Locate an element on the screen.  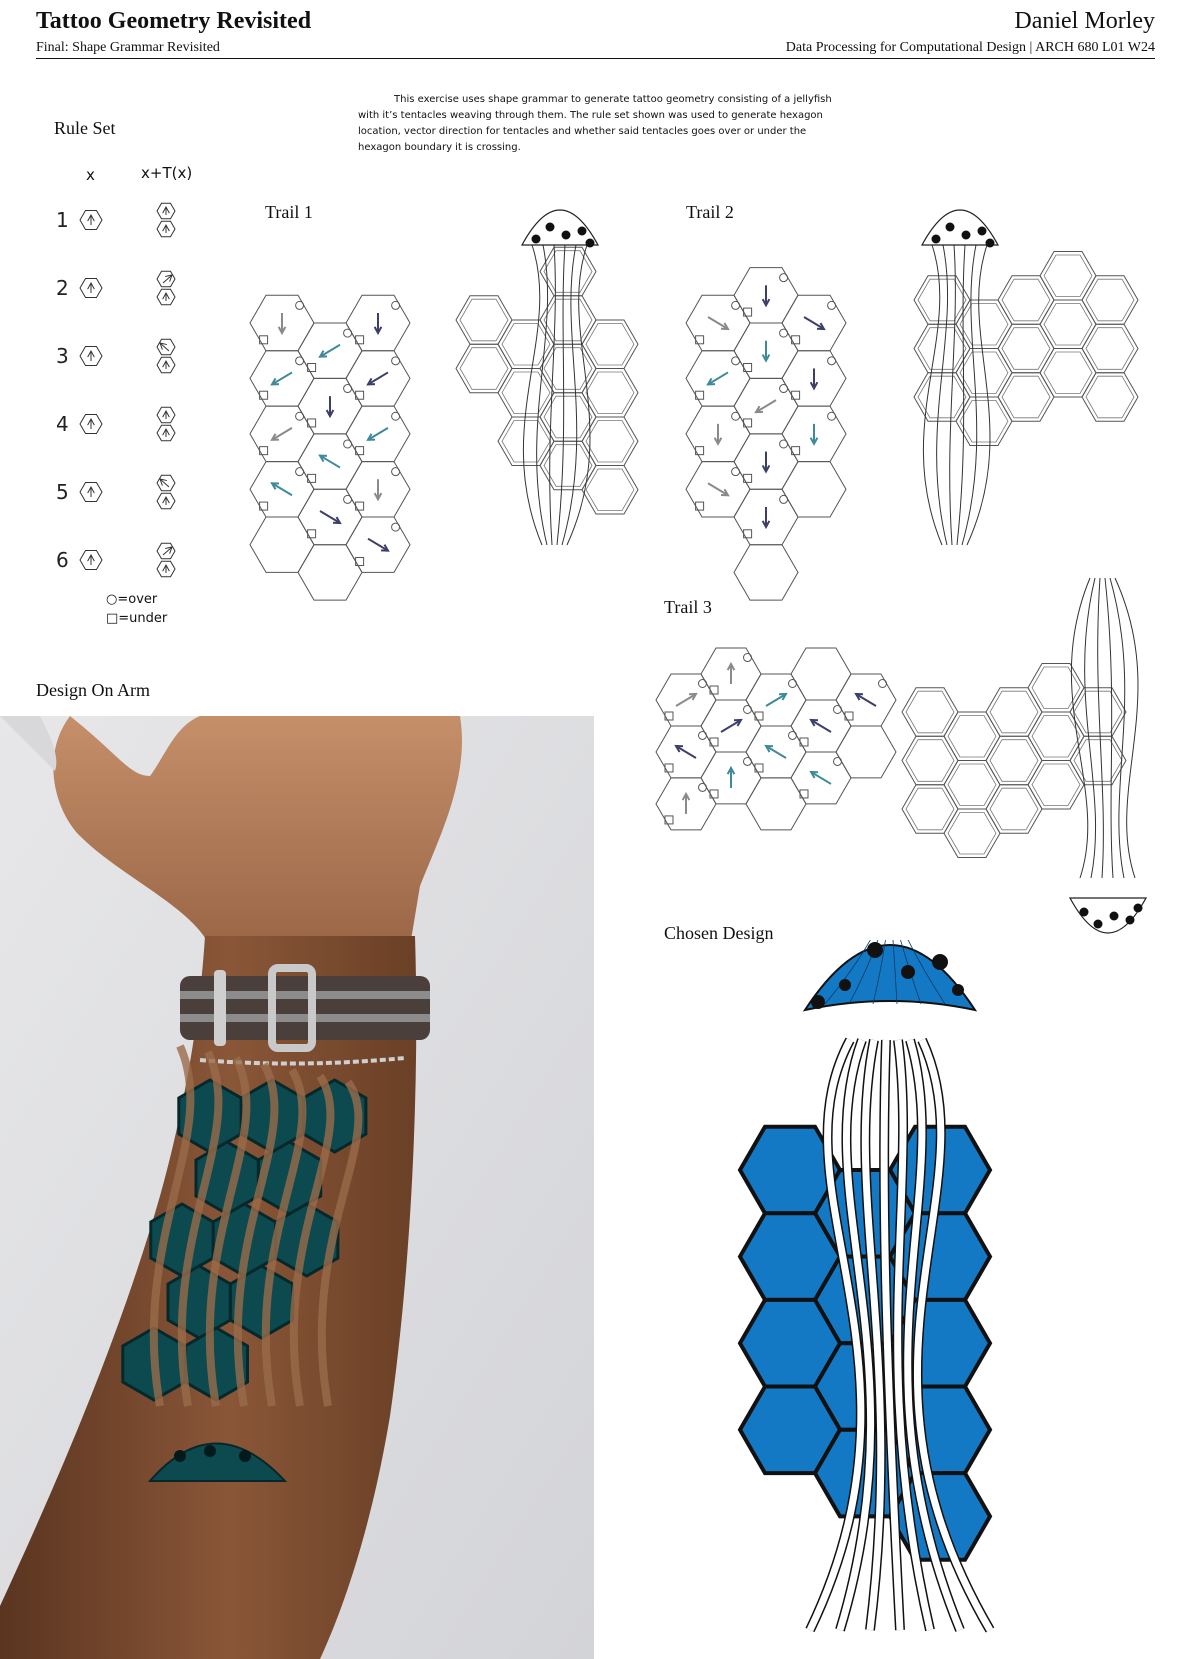
rule-col-tx: x+T(x) is located at coordinates (167, 173).